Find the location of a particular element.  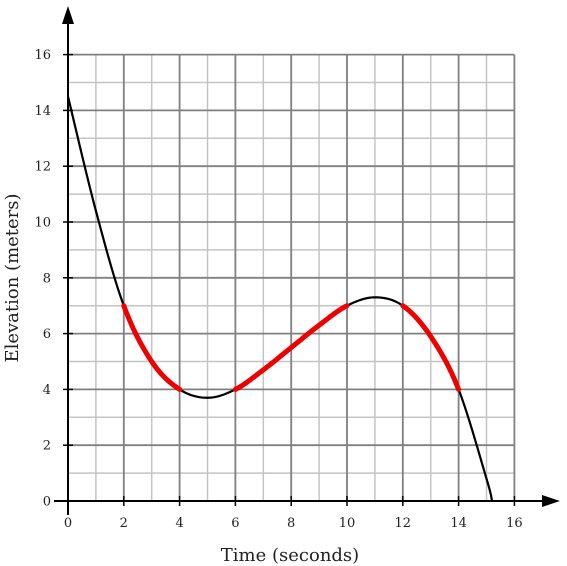

y-axis-label: Elevation (meters) is located at coordinates (12, 277).